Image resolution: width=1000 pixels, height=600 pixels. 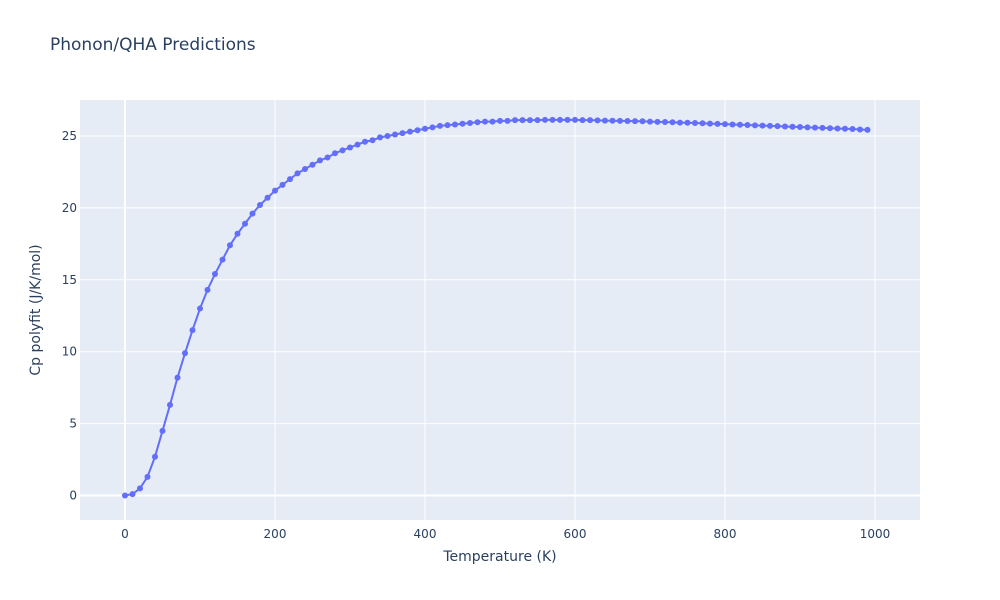 What do you see at coordinates (875, 534) in the screenshot?
I see `x-tick-label: 1000` at bounding box center [875, 534].